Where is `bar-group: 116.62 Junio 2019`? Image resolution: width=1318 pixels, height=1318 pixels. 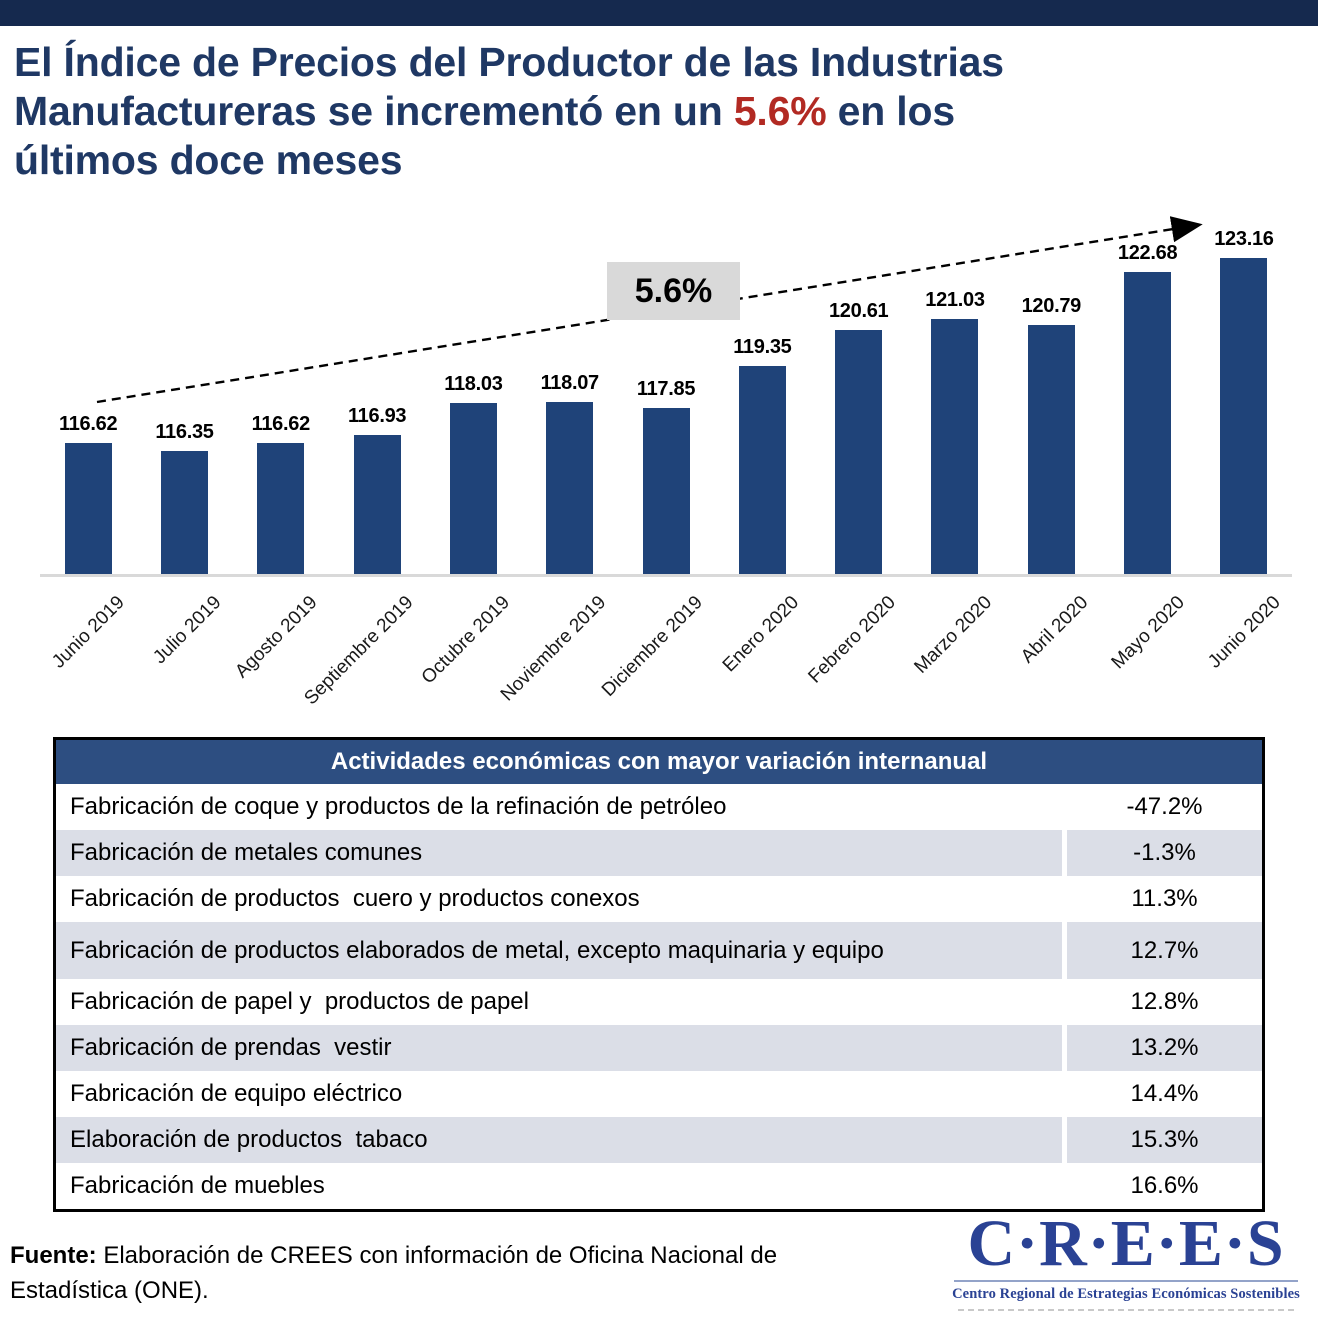
bar-group: 116.62 Junio 2019 is located at coordinates (88, 434).